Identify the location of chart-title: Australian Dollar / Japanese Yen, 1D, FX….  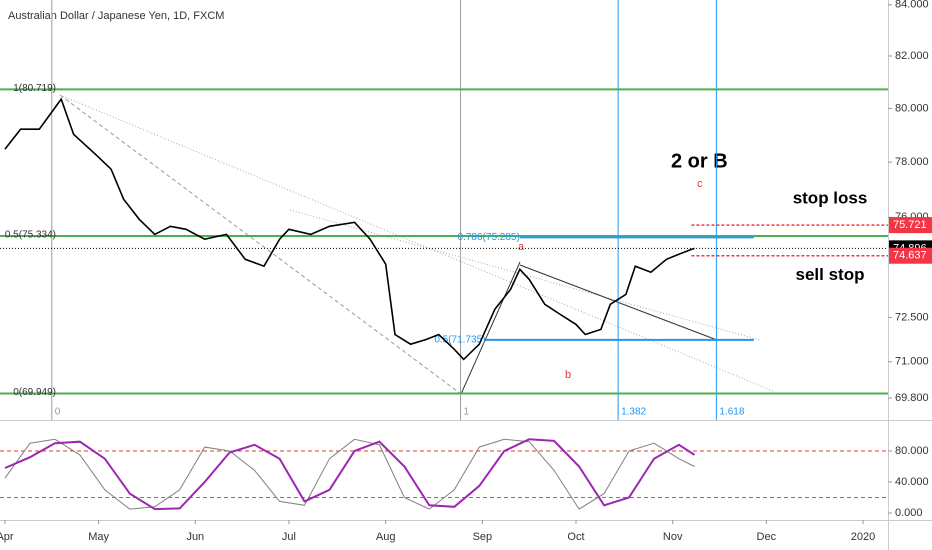
(116, 16).